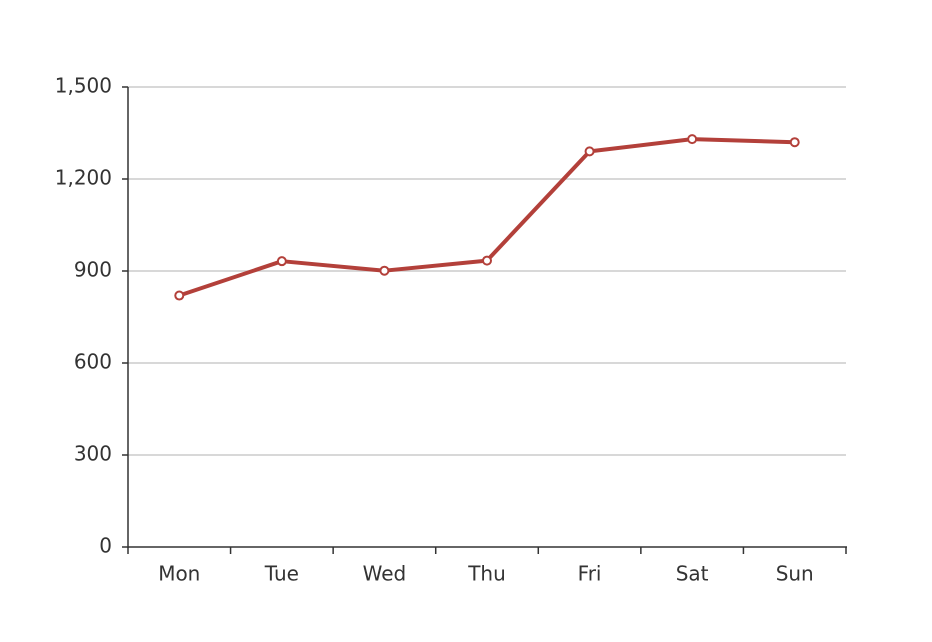 This screenshot has height=642, width=932. What do you see at coordinates (692, 574) in the screenshot?
I see `x-tick-label: Sat` at bounding box center [692, 574].